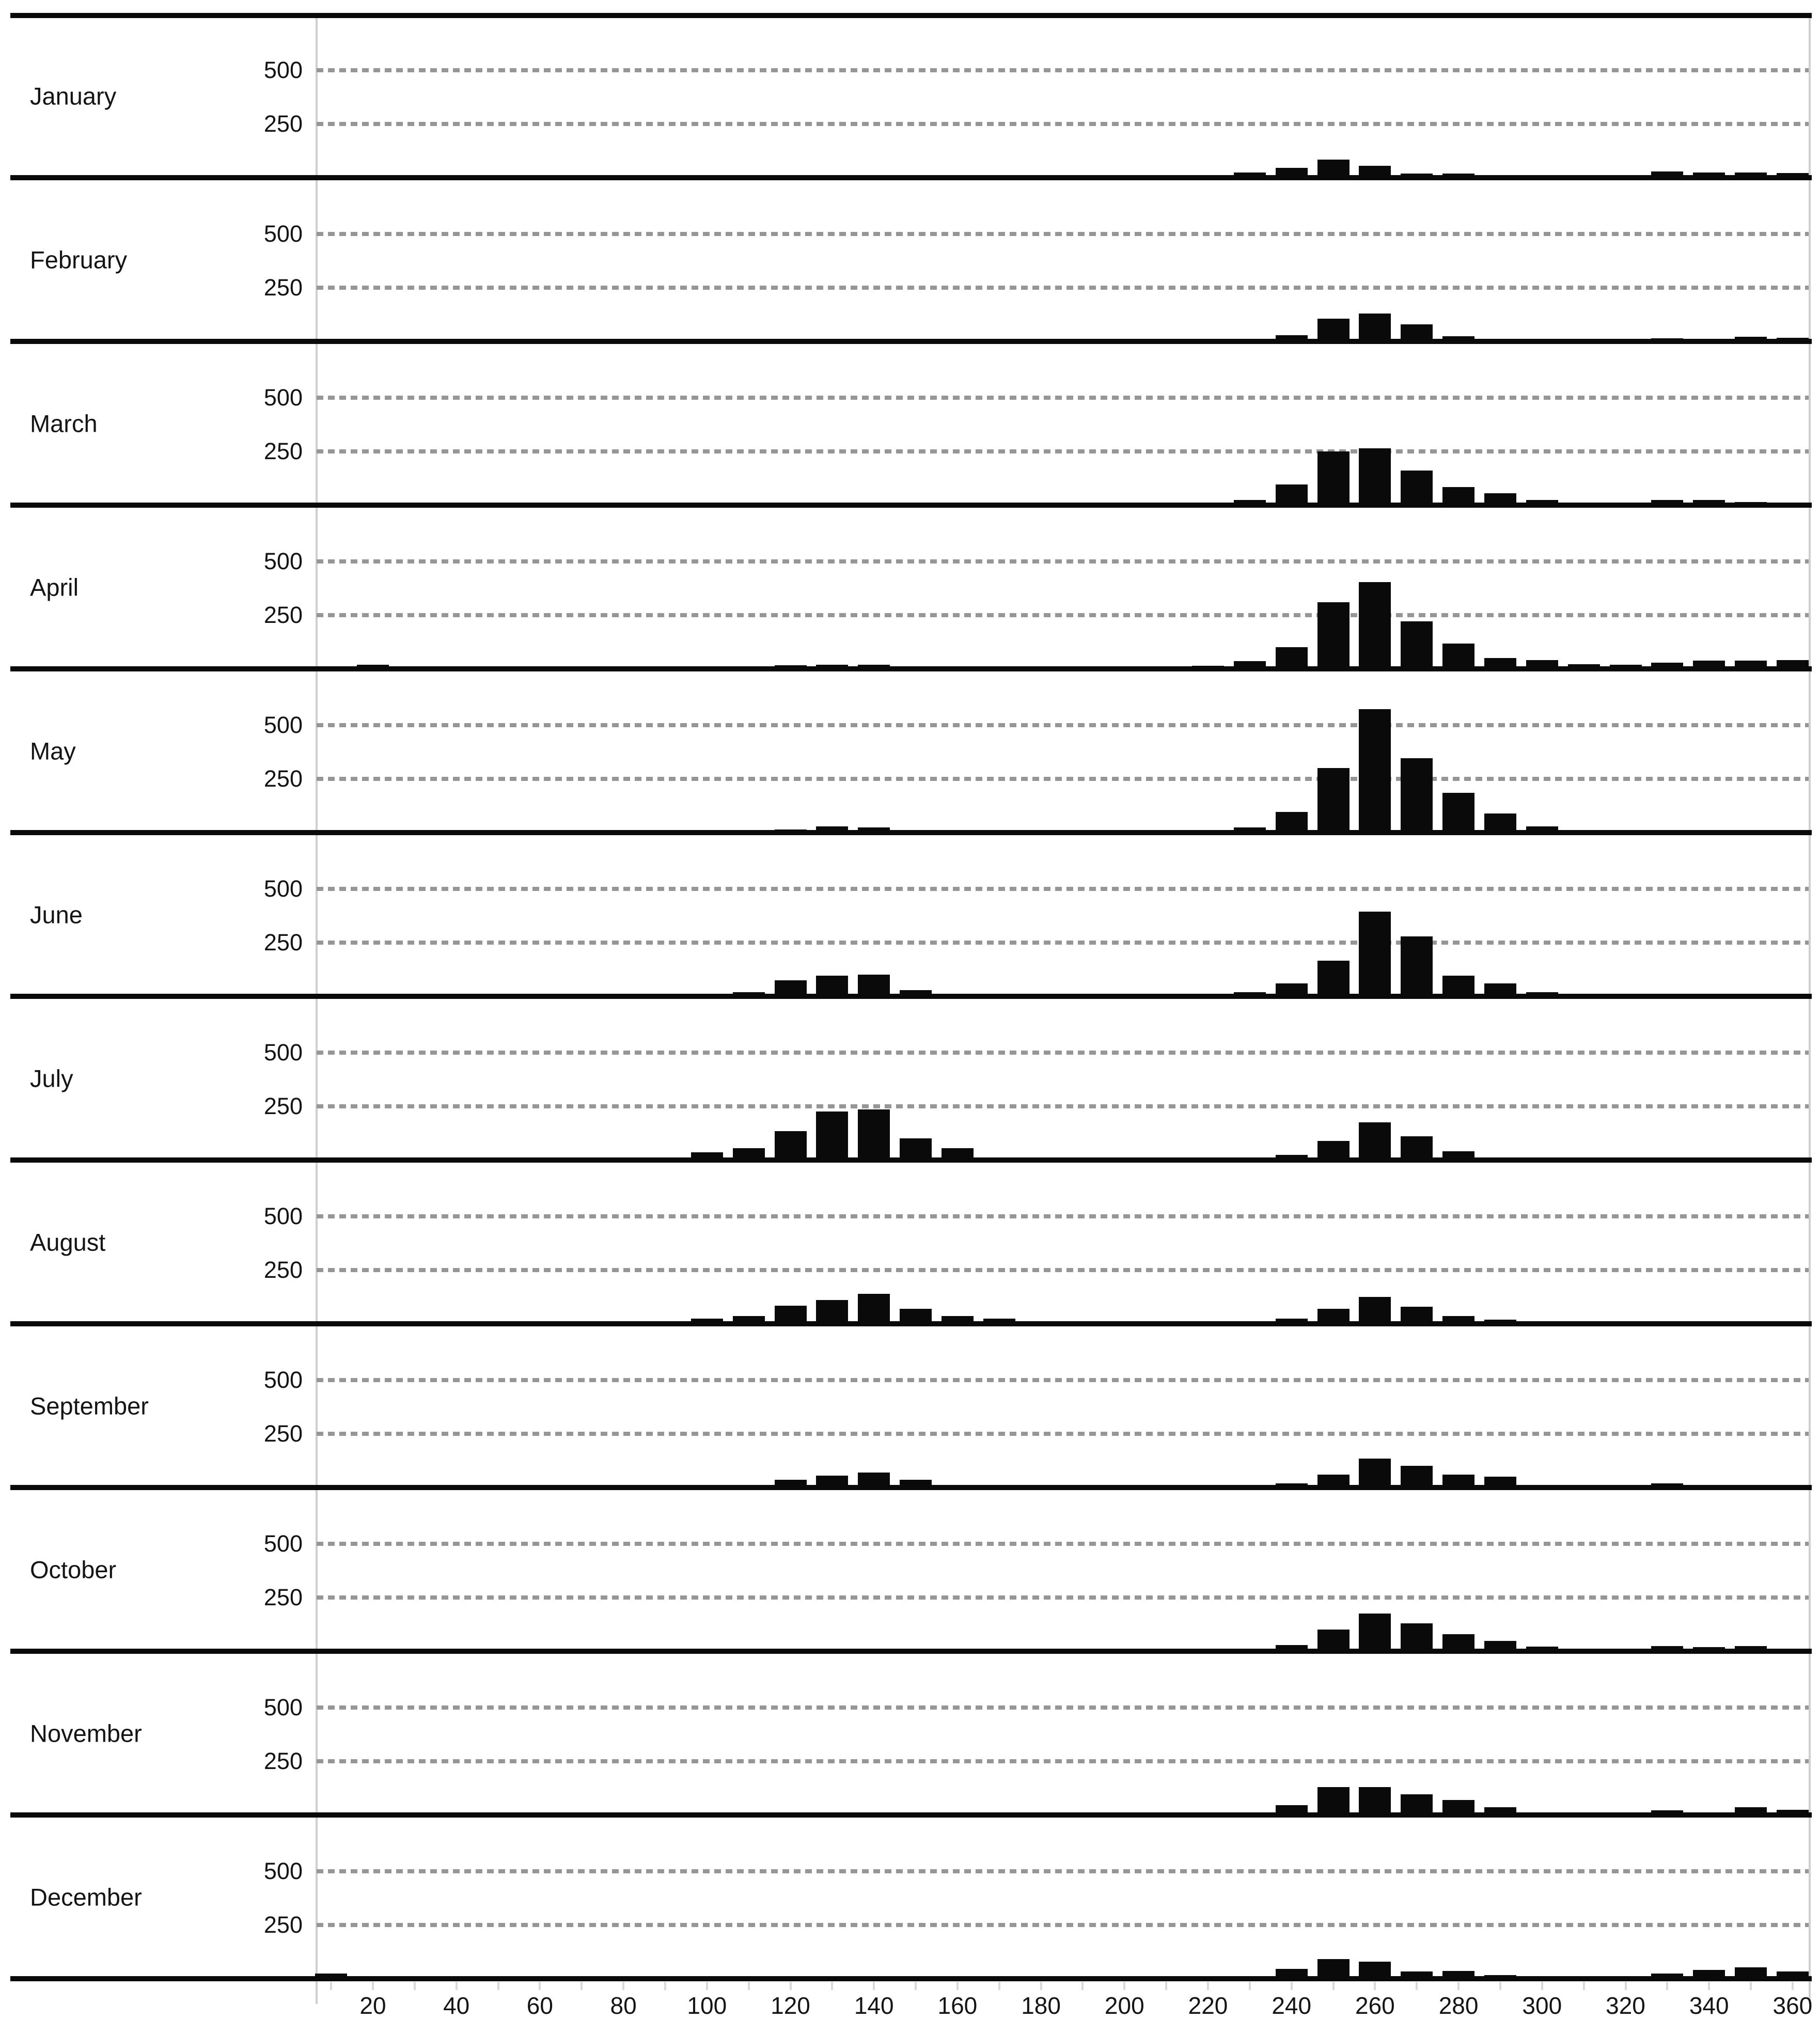  I want to click on x-tick-label: 360, so click(1792, 2005).